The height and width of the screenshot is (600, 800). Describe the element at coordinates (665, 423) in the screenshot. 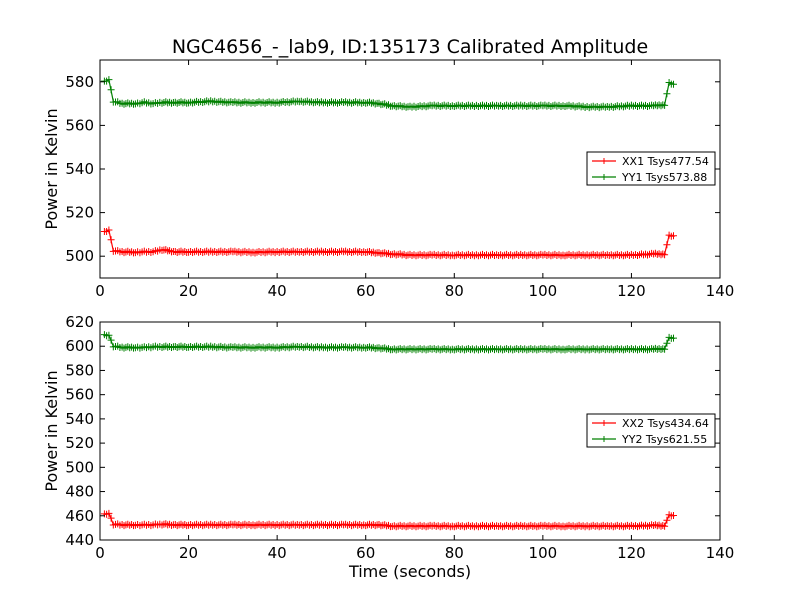

I see `legend-label: XX2 Tsys434.64` at that location.